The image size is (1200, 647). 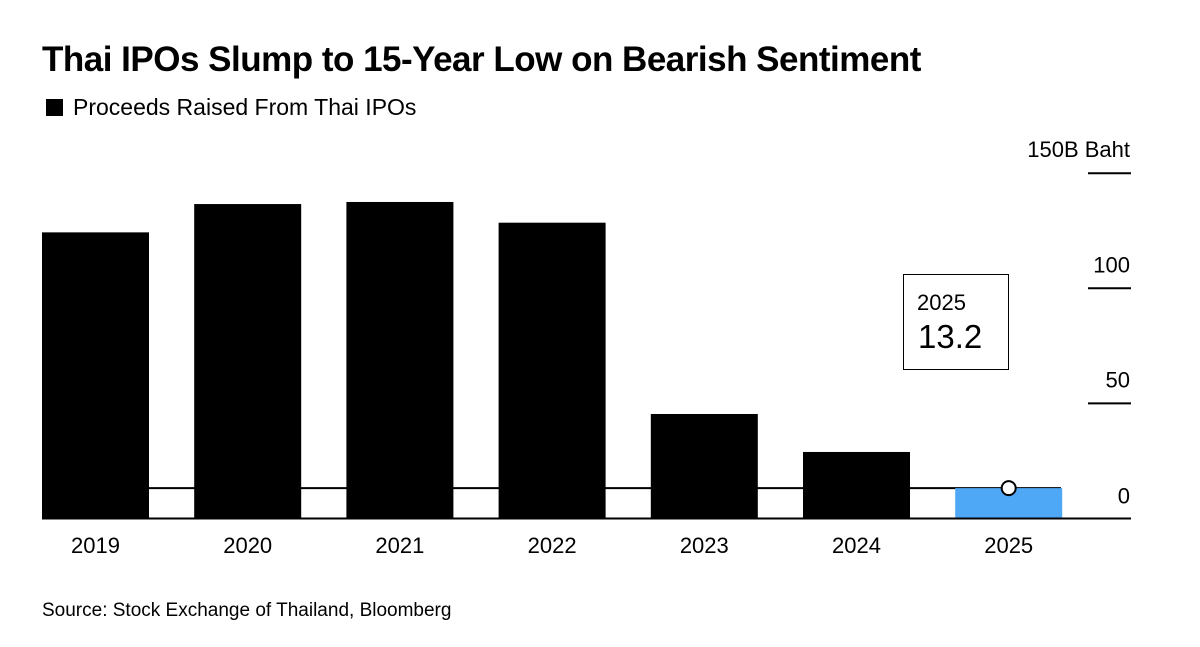 What do you see at coordinates (1111, 264) in the screenshot?
I see `y-tick-label-100: 100` at bounding box center [1111, 264].